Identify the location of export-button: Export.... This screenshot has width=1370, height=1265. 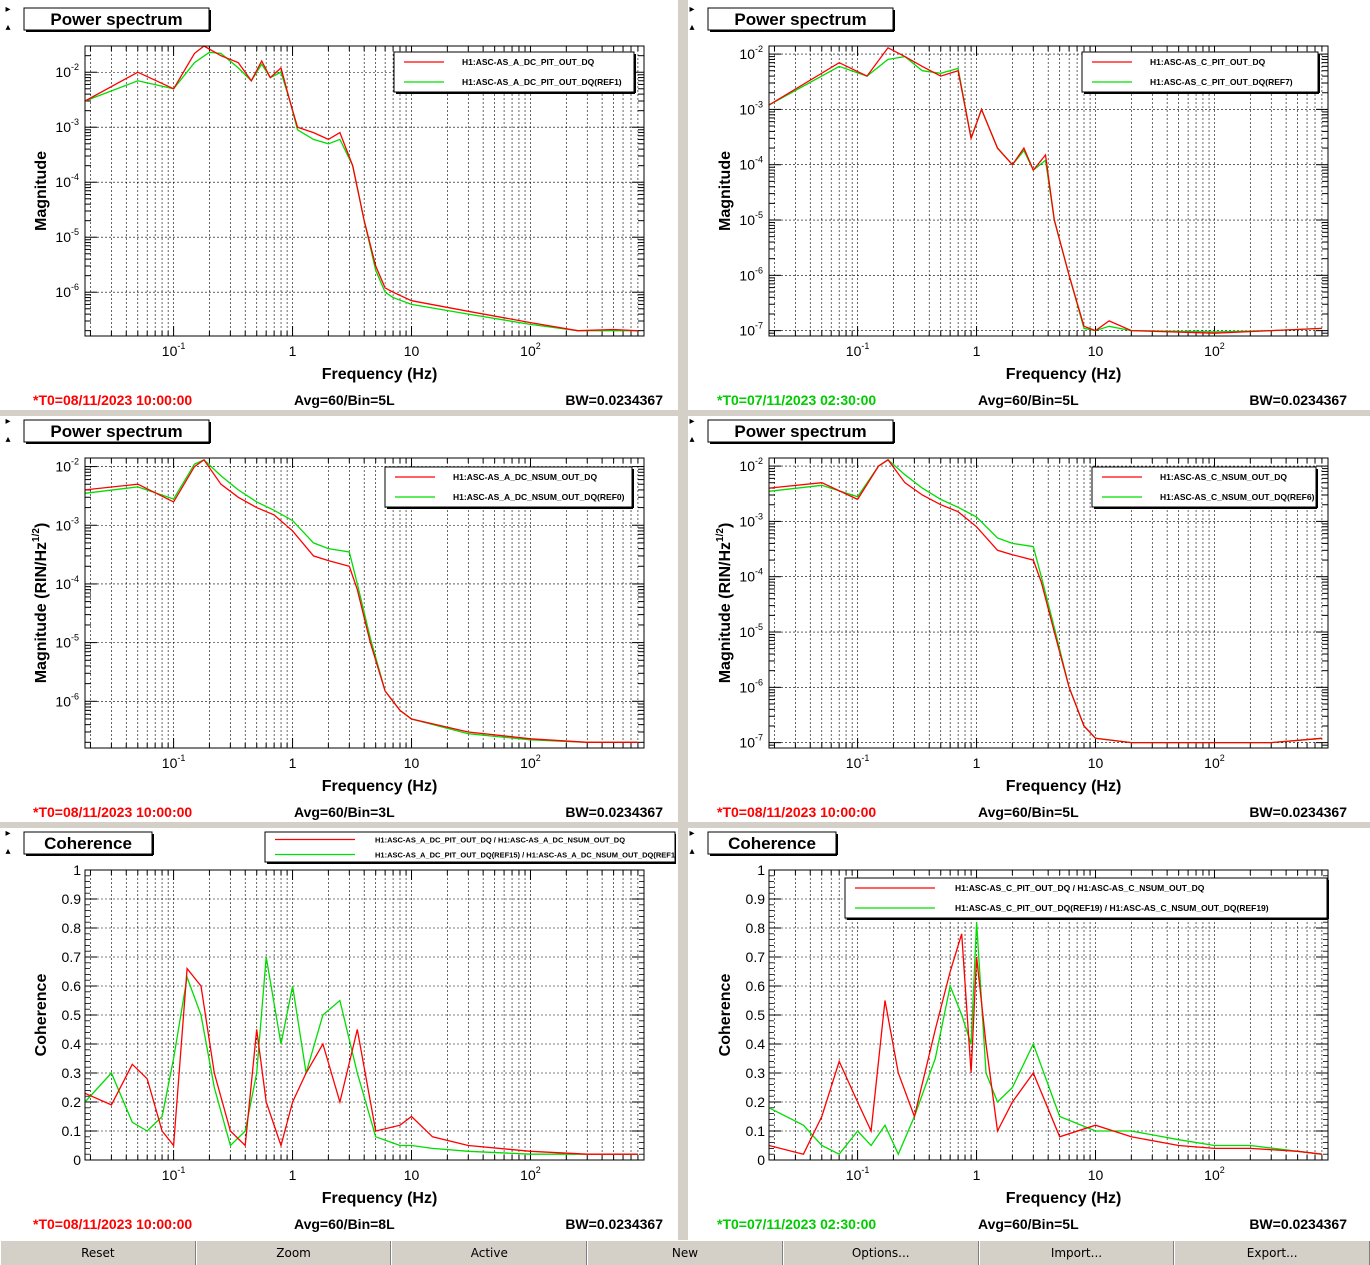
(1272, 1253).